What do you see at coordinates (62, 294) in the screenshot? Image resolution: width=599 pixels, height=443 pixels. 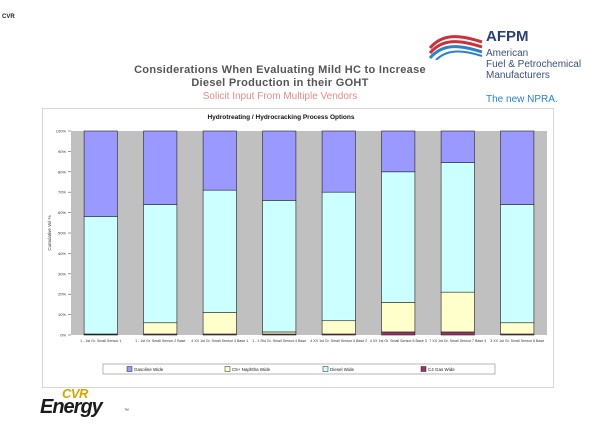 I see `y-tick-label: 20%` at bounding box center [62, 294].